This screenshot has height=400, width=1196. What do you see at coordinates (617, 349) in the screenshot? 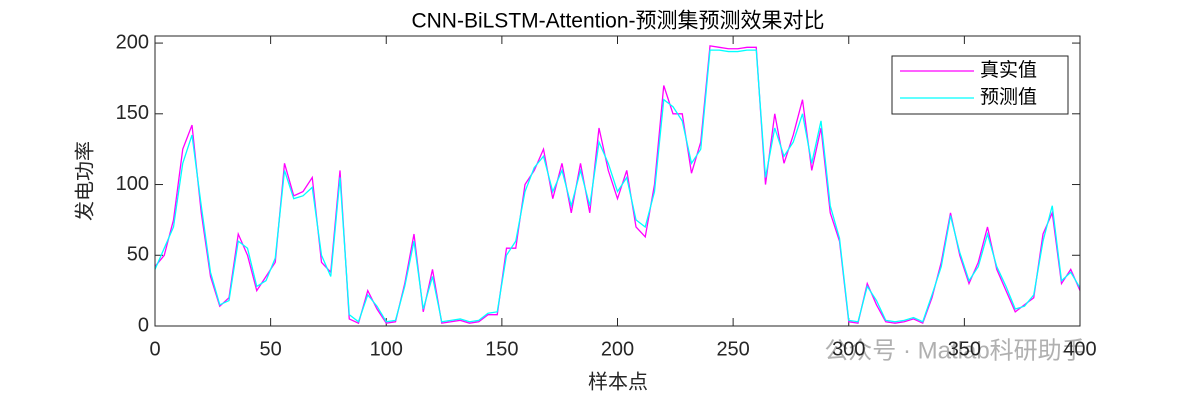
I see `x-tick-label: 200` at bounding box center [617, 349].